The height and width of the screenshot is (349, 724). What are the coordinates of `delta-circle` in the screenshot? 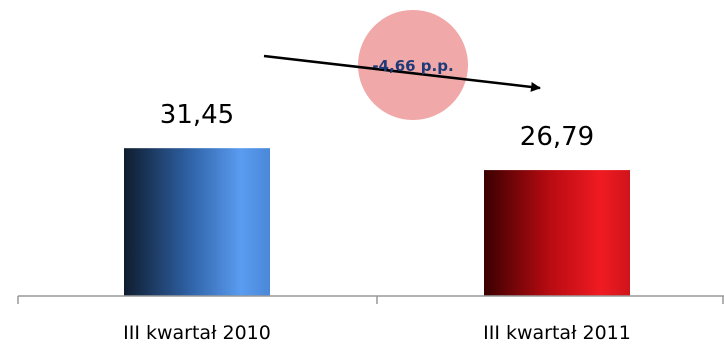 It's located at (413, 65).